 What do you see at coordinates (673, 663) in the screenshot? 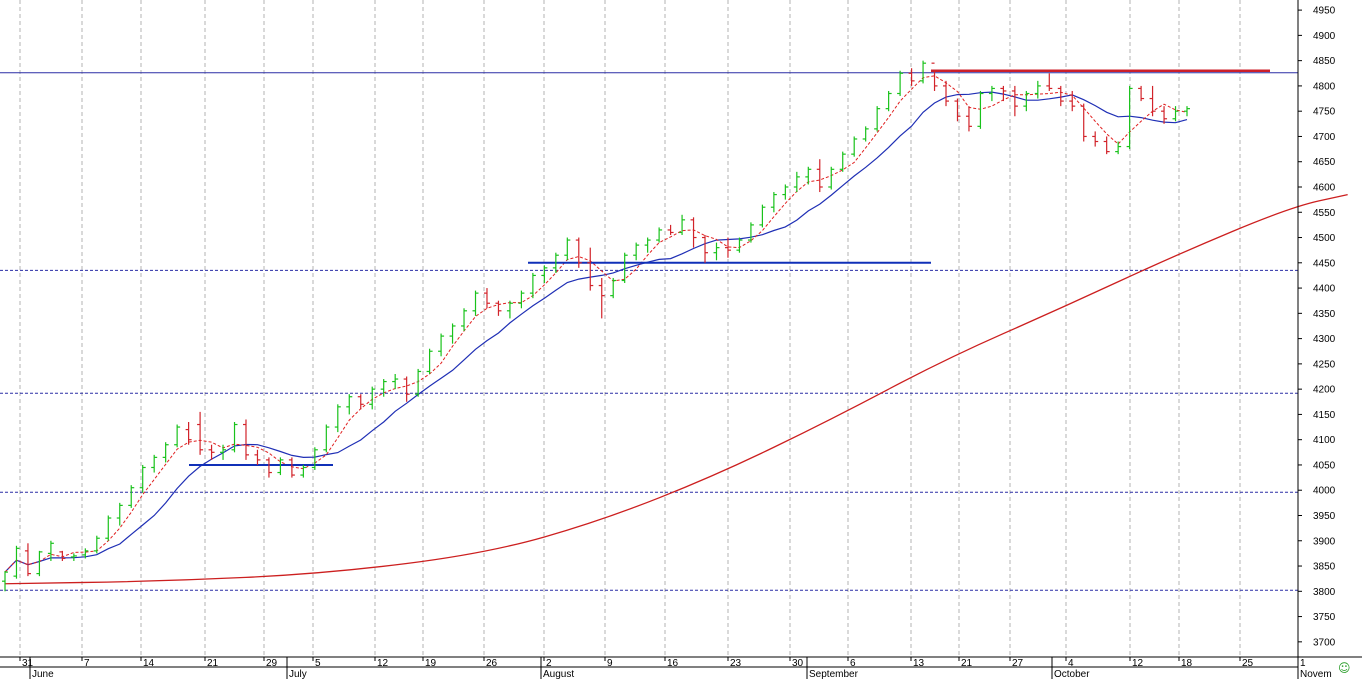
I see `x-tick-label: 16` at bounding box center [673, 663].